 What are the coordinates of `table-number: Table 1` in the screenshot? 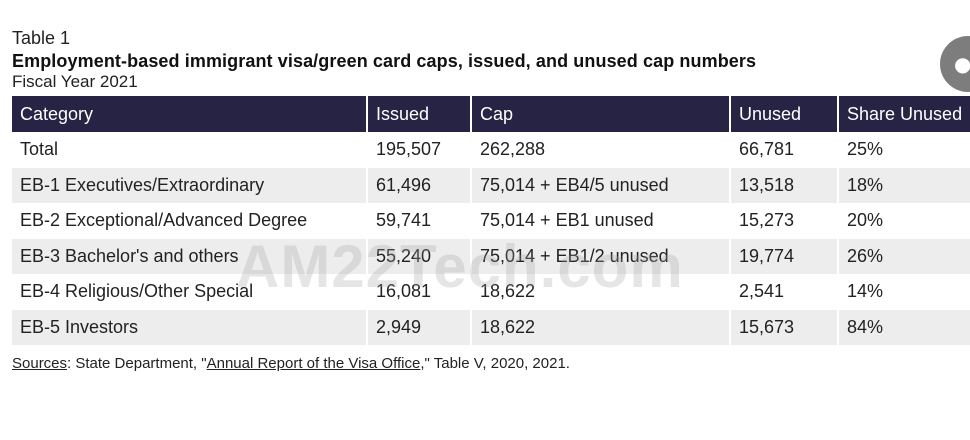 It's located at (41, 38).